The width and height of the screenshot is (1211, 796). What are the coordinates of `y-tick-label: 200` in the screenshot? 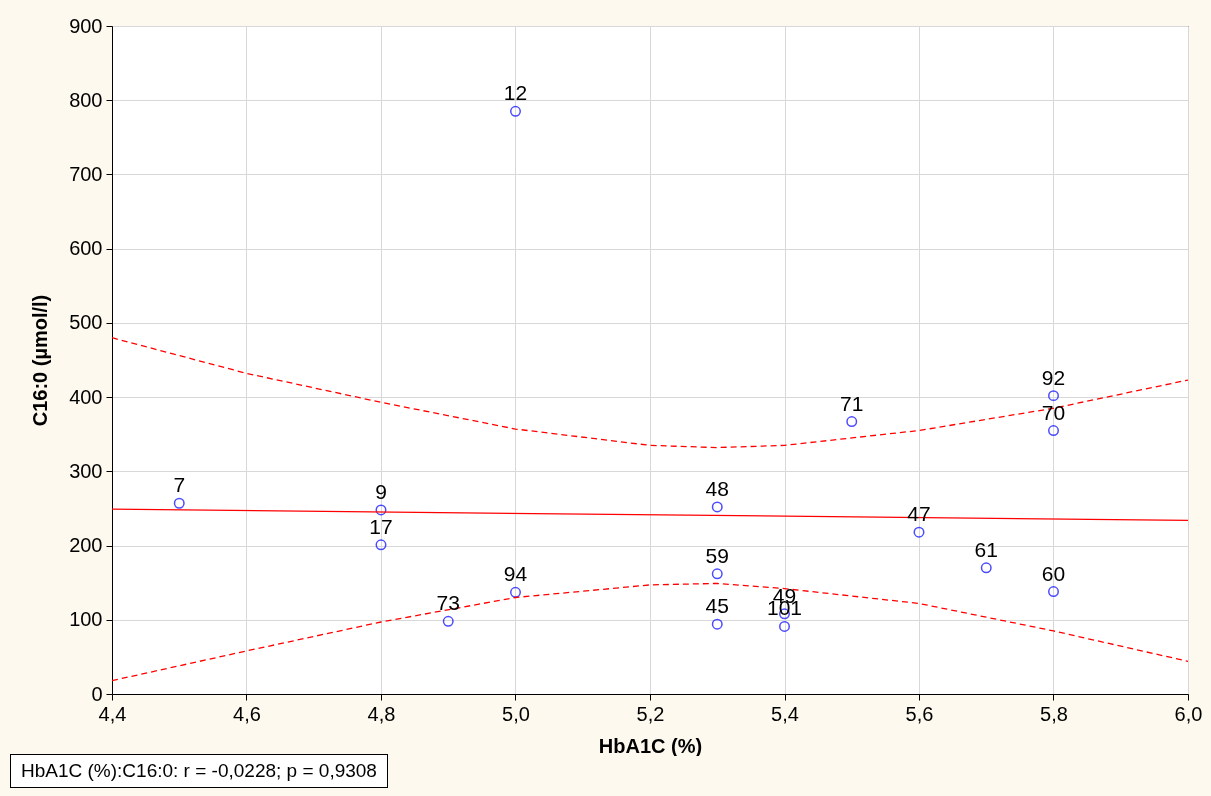 It's located at (86, 545).